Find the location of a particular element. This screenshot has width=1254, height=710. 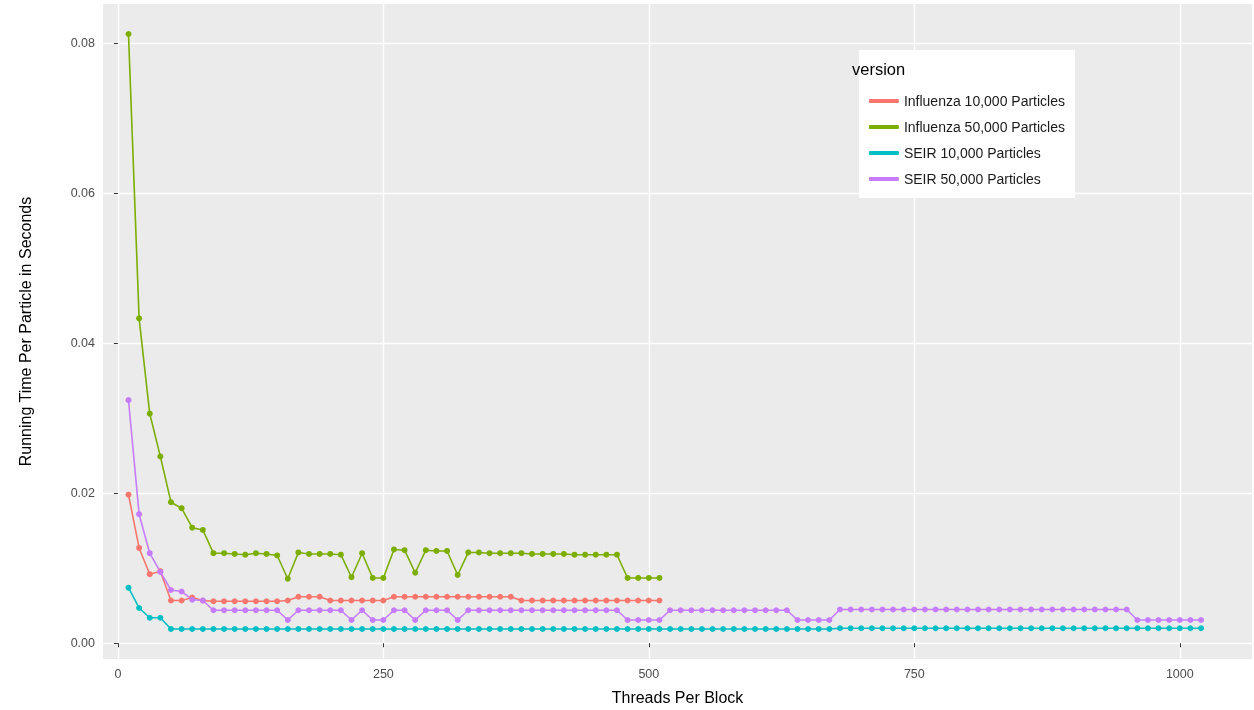

y-tick-label: 0.04 is located at coordinates (83, 343).